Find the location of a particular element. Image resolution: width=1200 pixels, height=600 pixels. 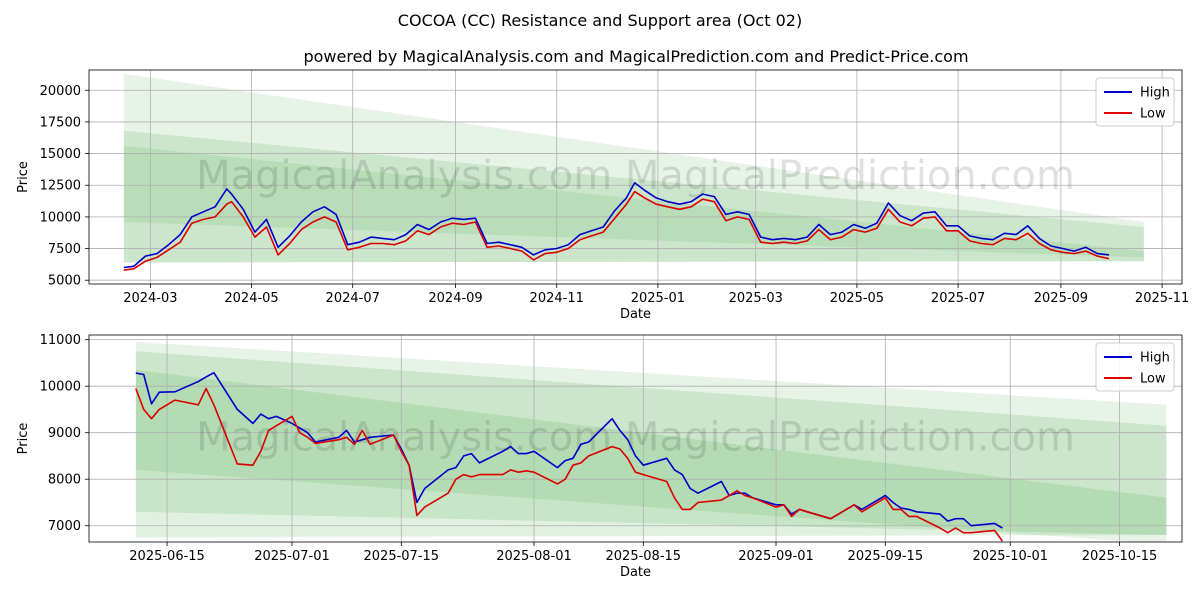

y-tick-label: 20000 is located at coordinates (60, 91).